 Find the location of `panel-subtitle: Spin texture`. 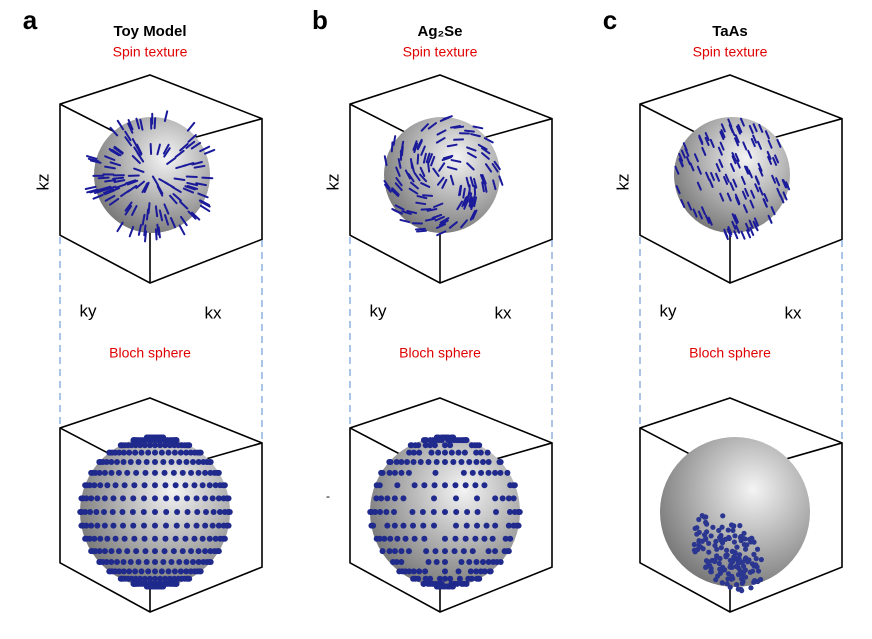

panel-subtitle: Spin texture is located at coordinates (150, 52).